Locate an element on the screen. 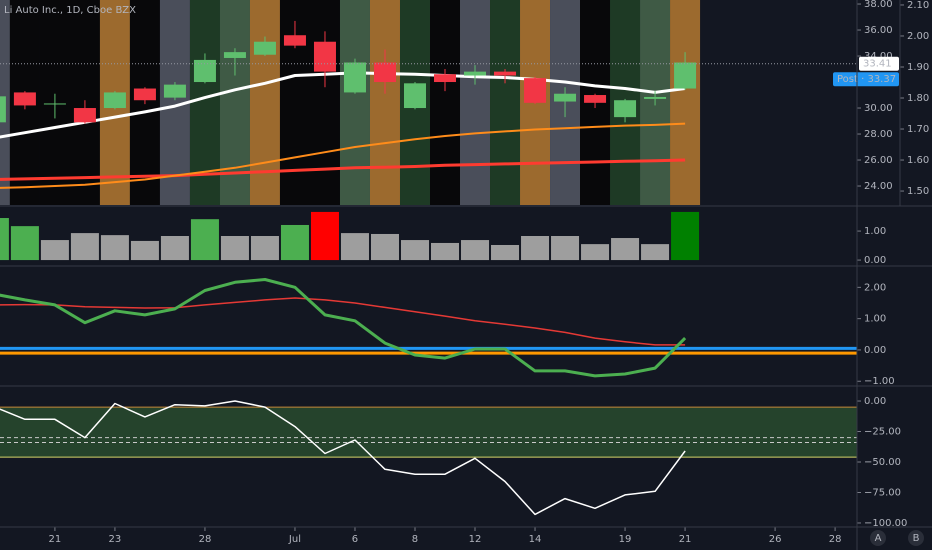 Image resolution: width=932 pixels, height=550 pixels. price-label: Post · 33.37 is located at coordinates (866, 79).